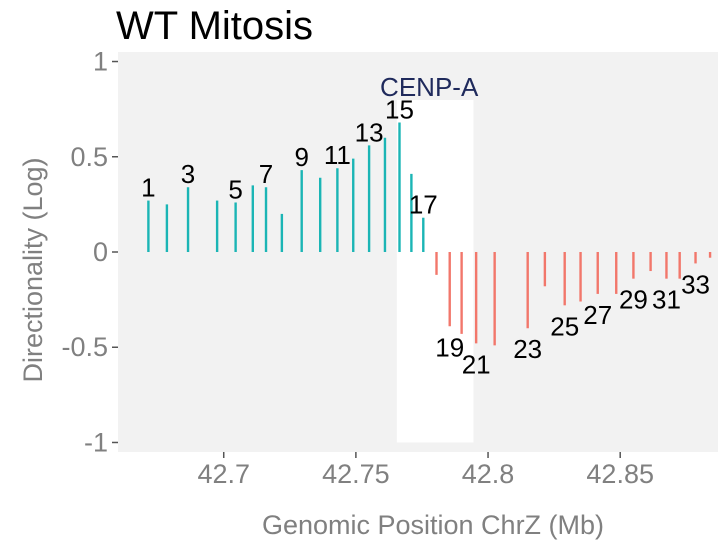  I want to click on data-label-3: 3, so click(188, 174).